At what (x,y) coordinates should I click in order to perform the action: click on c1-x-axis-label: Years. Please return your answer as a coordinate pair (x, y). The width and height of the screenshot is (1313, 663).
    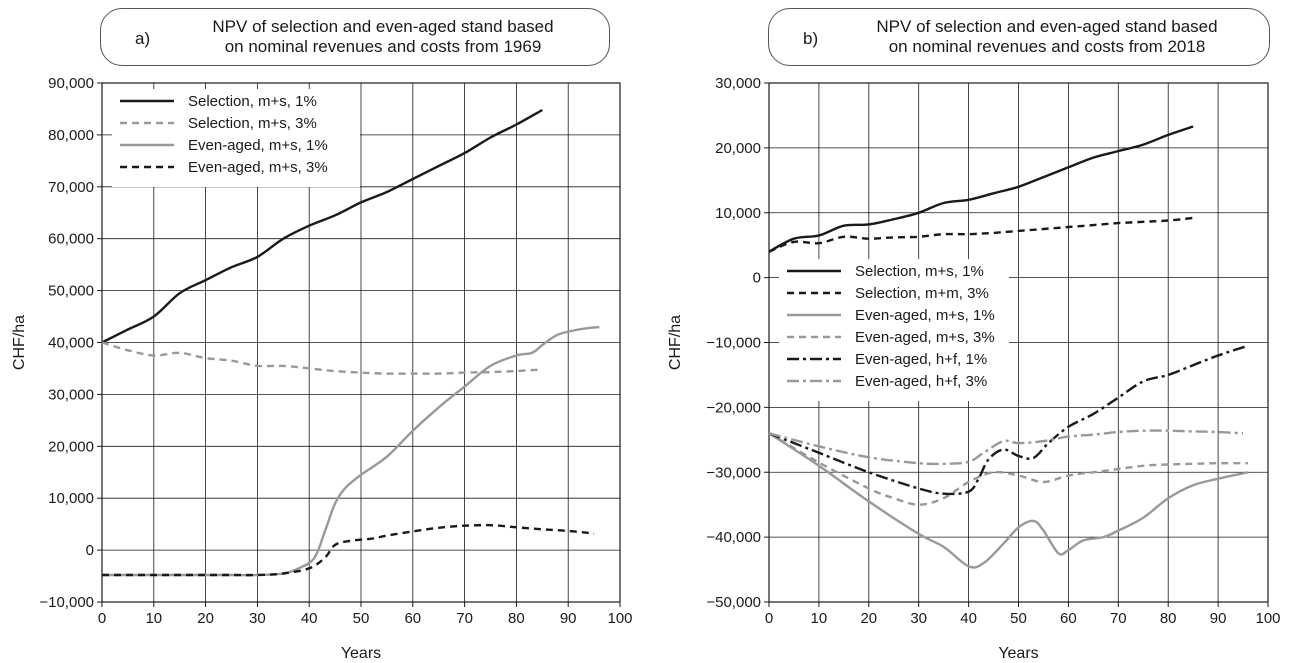
    Looking at the image, I should click on (361, 653).